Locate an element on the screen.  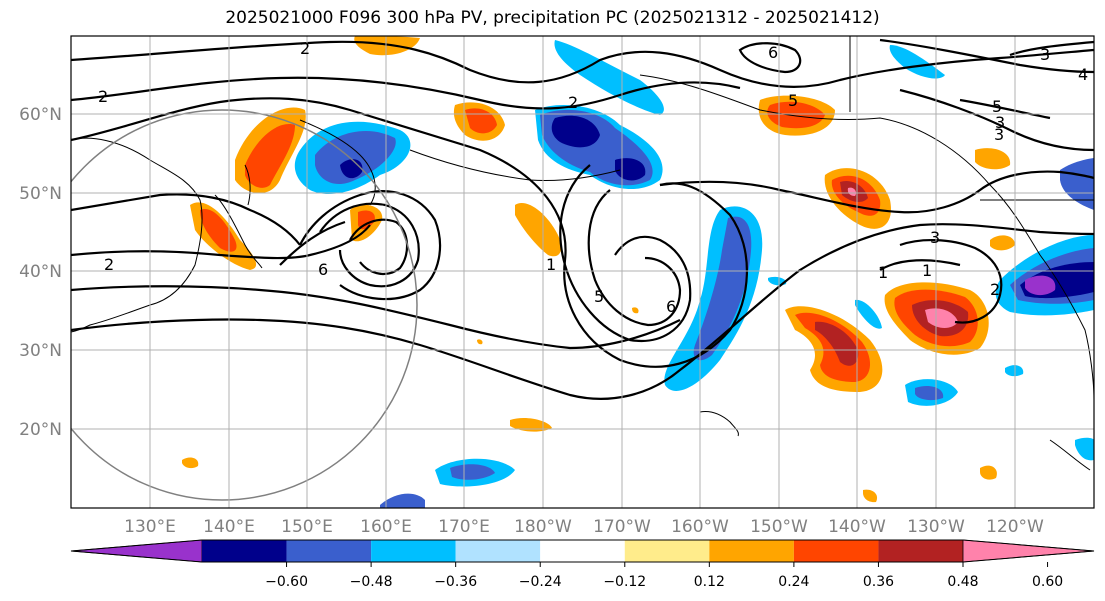
lon-label: 130°E is located at coordinates (150, 527).